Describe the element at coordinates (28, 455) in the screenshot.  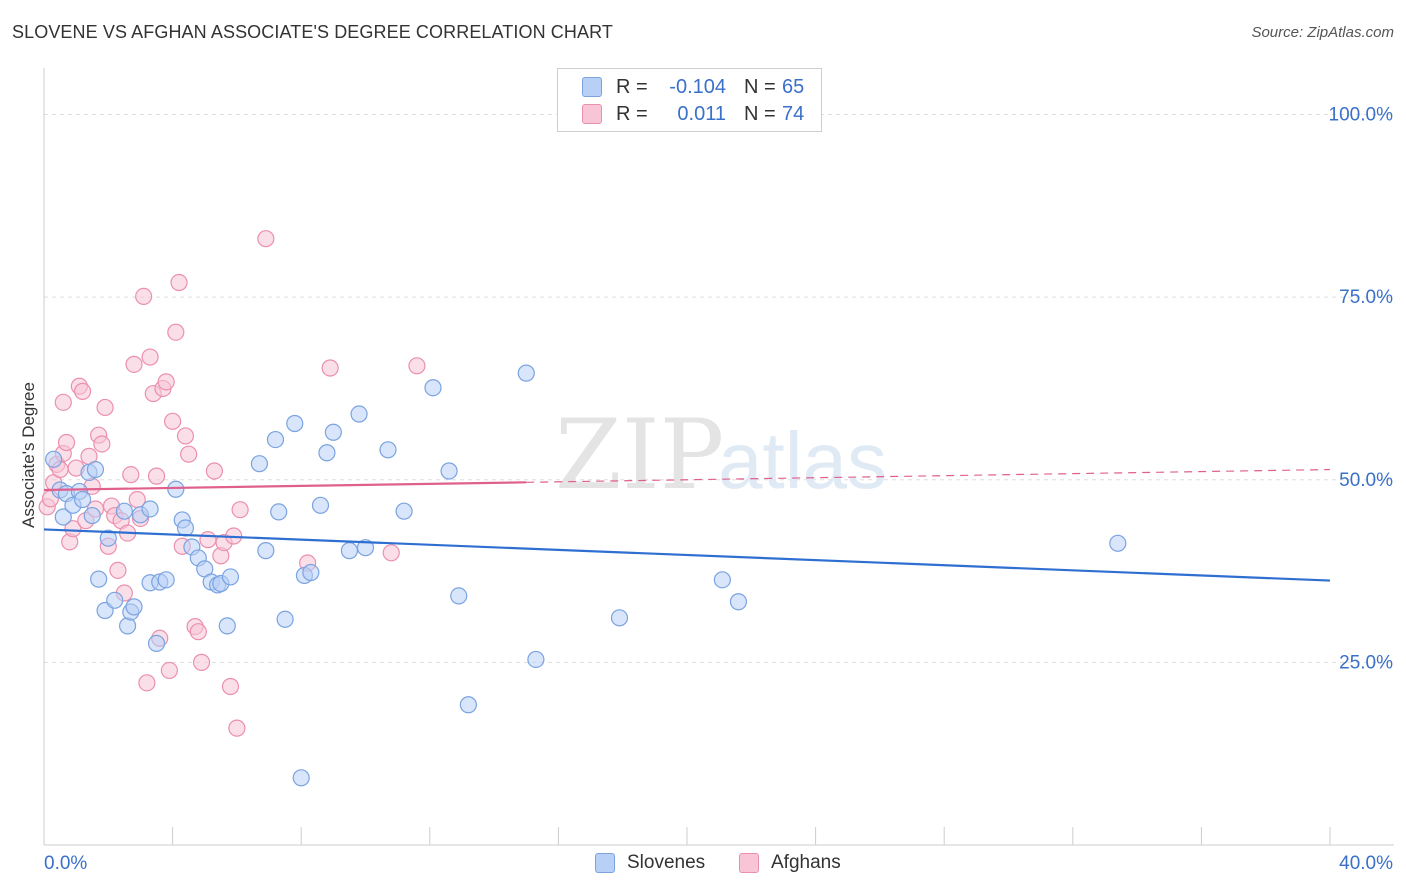
I see `y-axis-label: Associate's Degree` at that location.